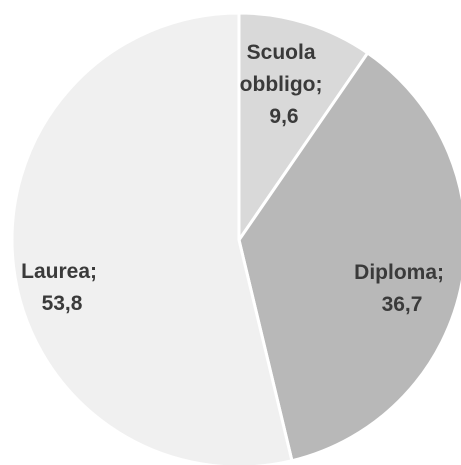 Image resolution: width=461 pixels, height=465 pixels. What do you see at coordinates (59, 271) in the screenshot?
I see `label-laurea-line-1: Laurea;` at bounding box center [59, 271].